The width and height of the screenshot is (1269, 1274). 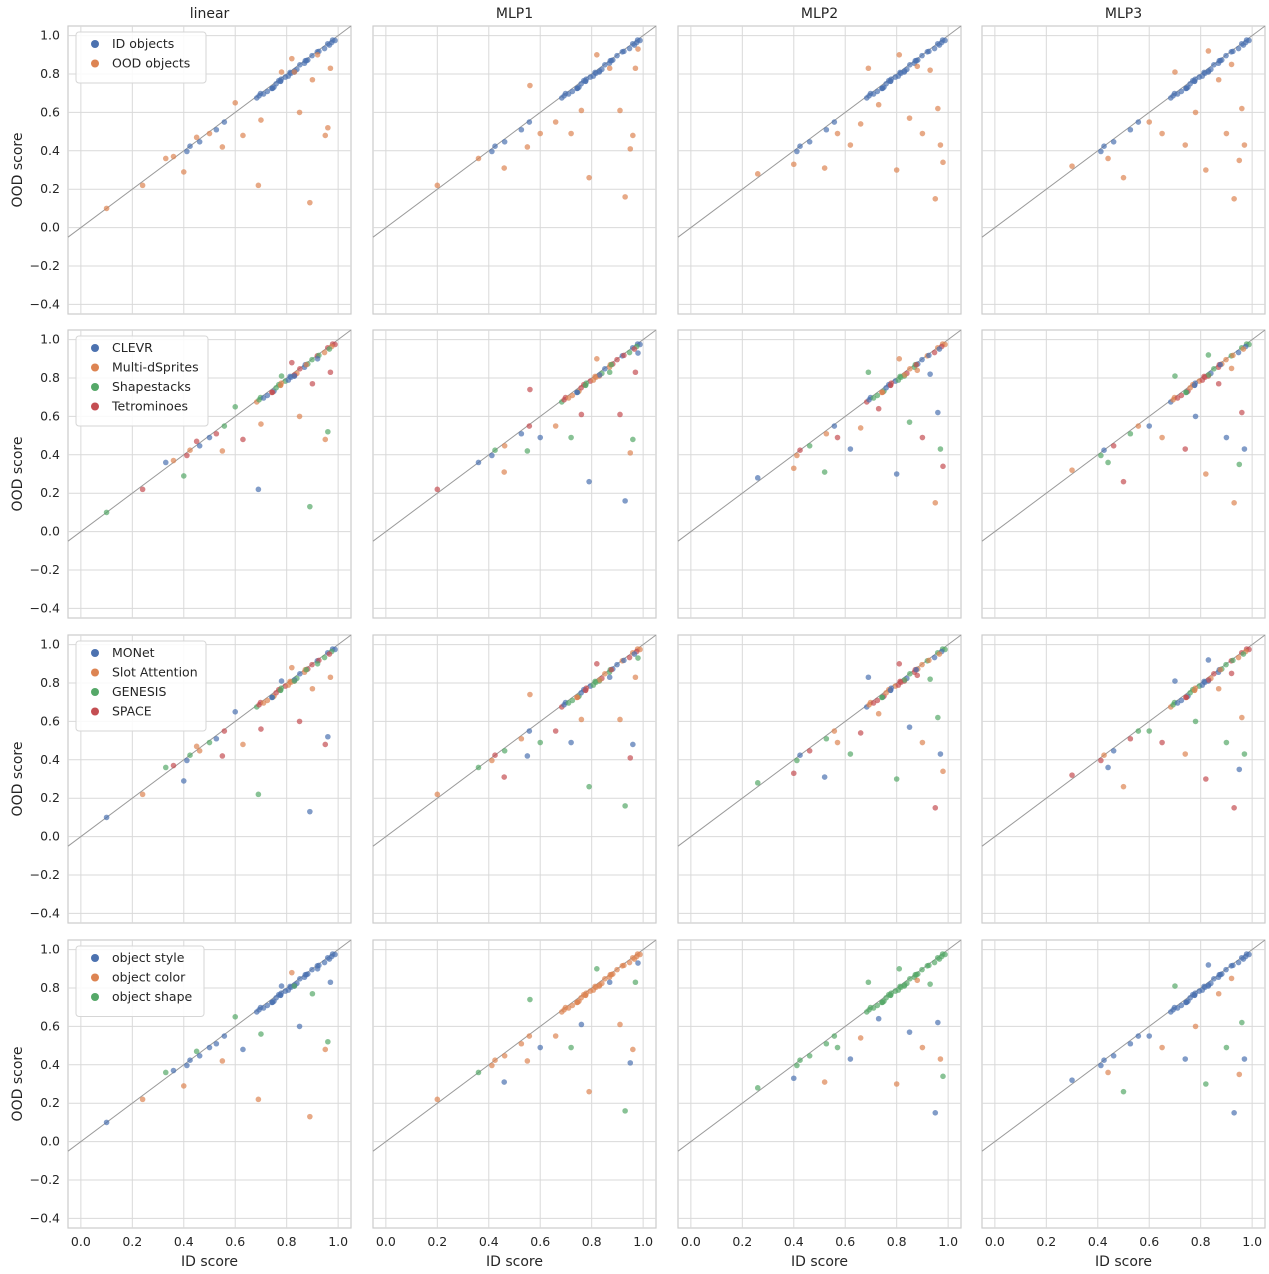 I want to click on legend-label: object shape, so click(x=152, y=996).